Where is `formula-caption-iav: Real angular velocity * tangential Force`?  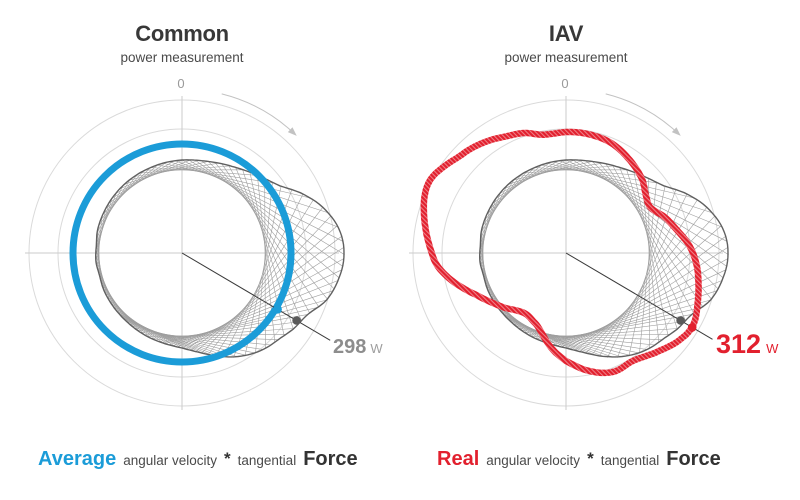
formula-caption-iav: Real angular velocity * tangential Force is located at coordinates (579, 459).